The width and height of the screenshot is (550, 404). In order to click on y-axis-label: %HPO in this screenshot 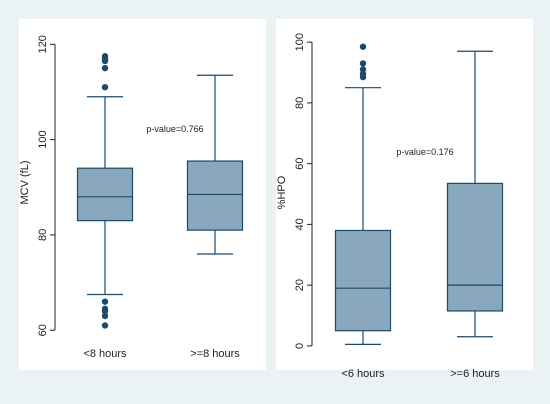, I will do `click(282, 192)`.